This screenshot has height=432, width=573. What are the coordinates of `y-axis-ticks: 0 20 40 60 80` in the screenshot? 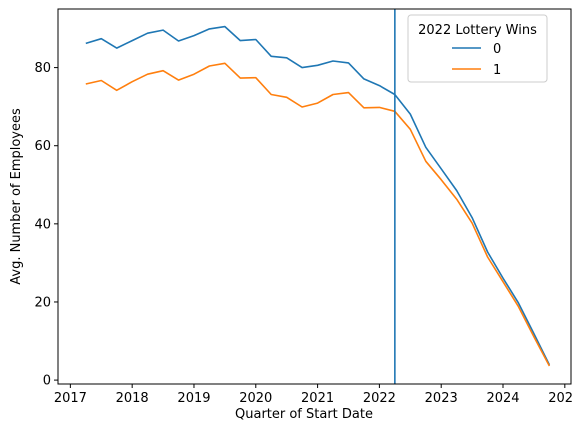 It's located at (46, 225).